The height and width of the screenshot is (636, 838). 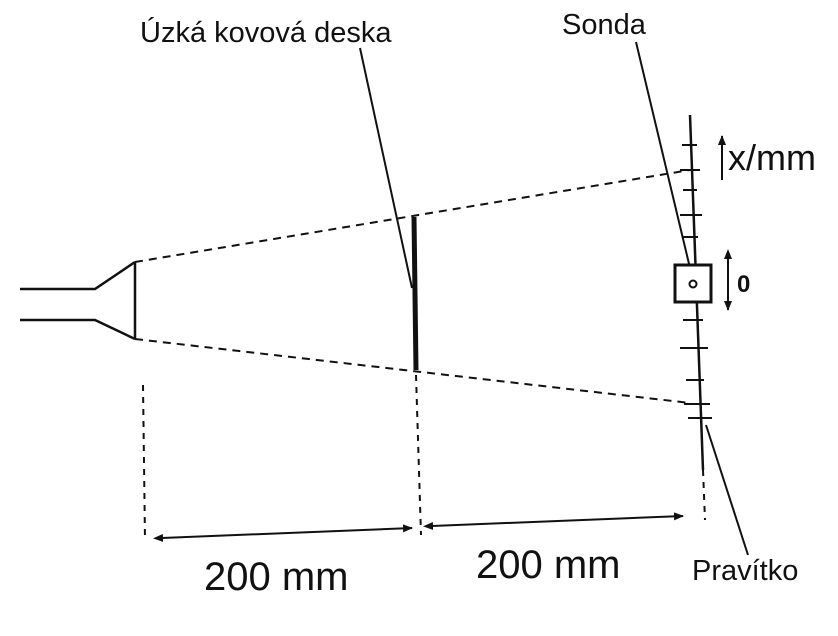 What do you see at coordinates (276, 577) in the screenshot?
I see `distance-label-left: 200 mm` at bounding box center [276, 577].